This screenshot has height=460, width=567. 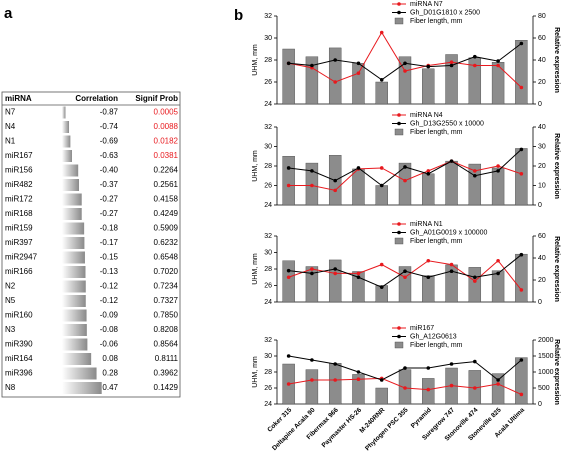 What do you see at coordinates (19, 373) in the screenshot?
I see `row-label: miR396` at bounding box center [19, 373].